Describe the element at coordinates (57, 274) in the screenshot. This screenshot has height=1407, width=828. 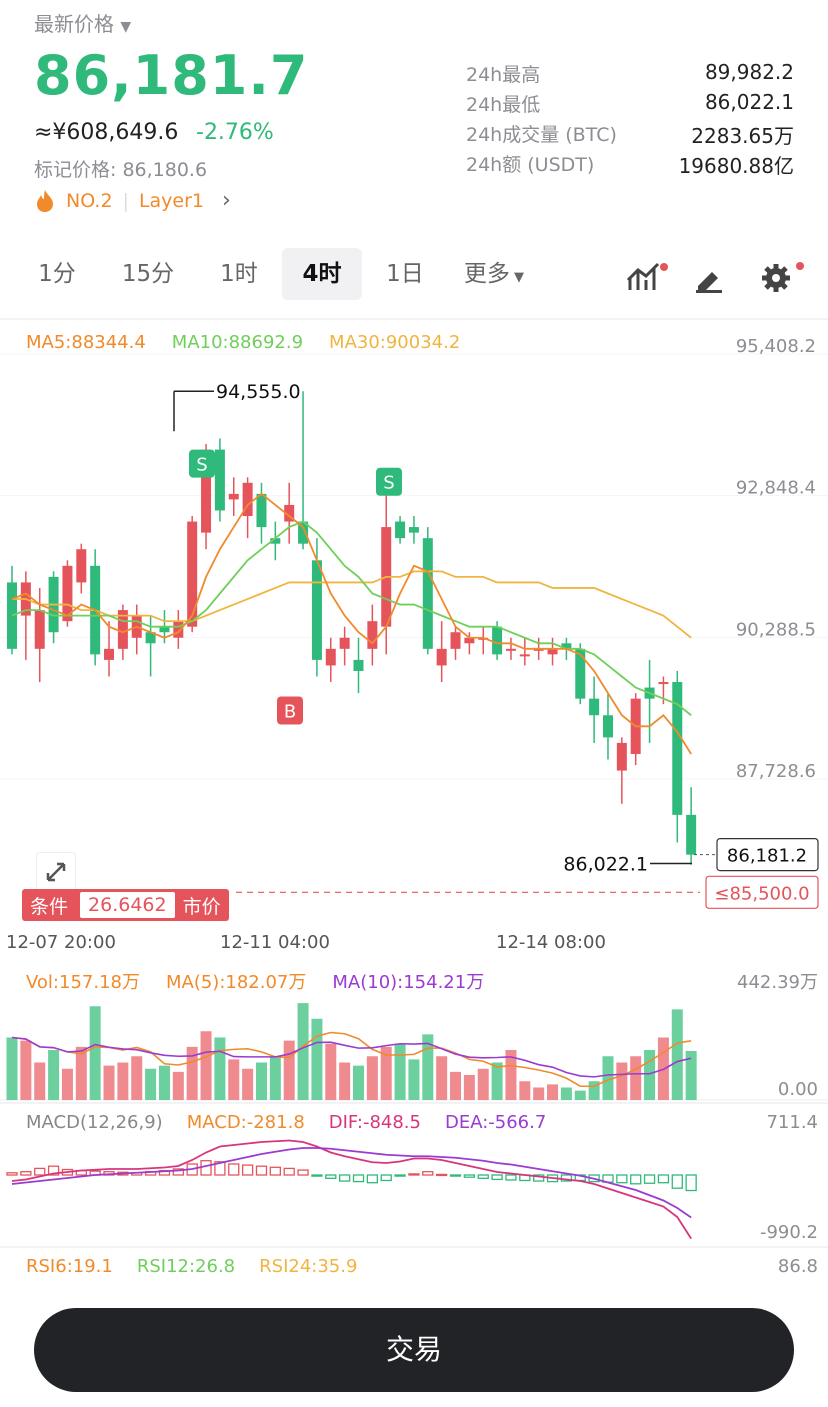
I see `tab-1m: 1分` at that location.